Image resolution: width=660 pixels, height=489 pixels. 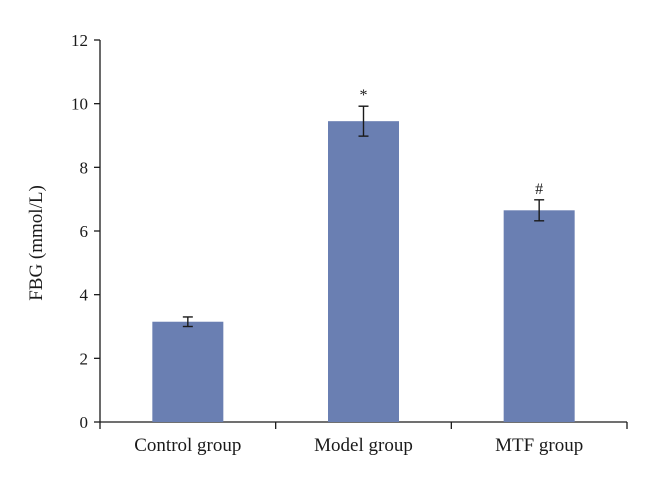 I want to click on y-tick-label: 2, so click(x=84, y=358).